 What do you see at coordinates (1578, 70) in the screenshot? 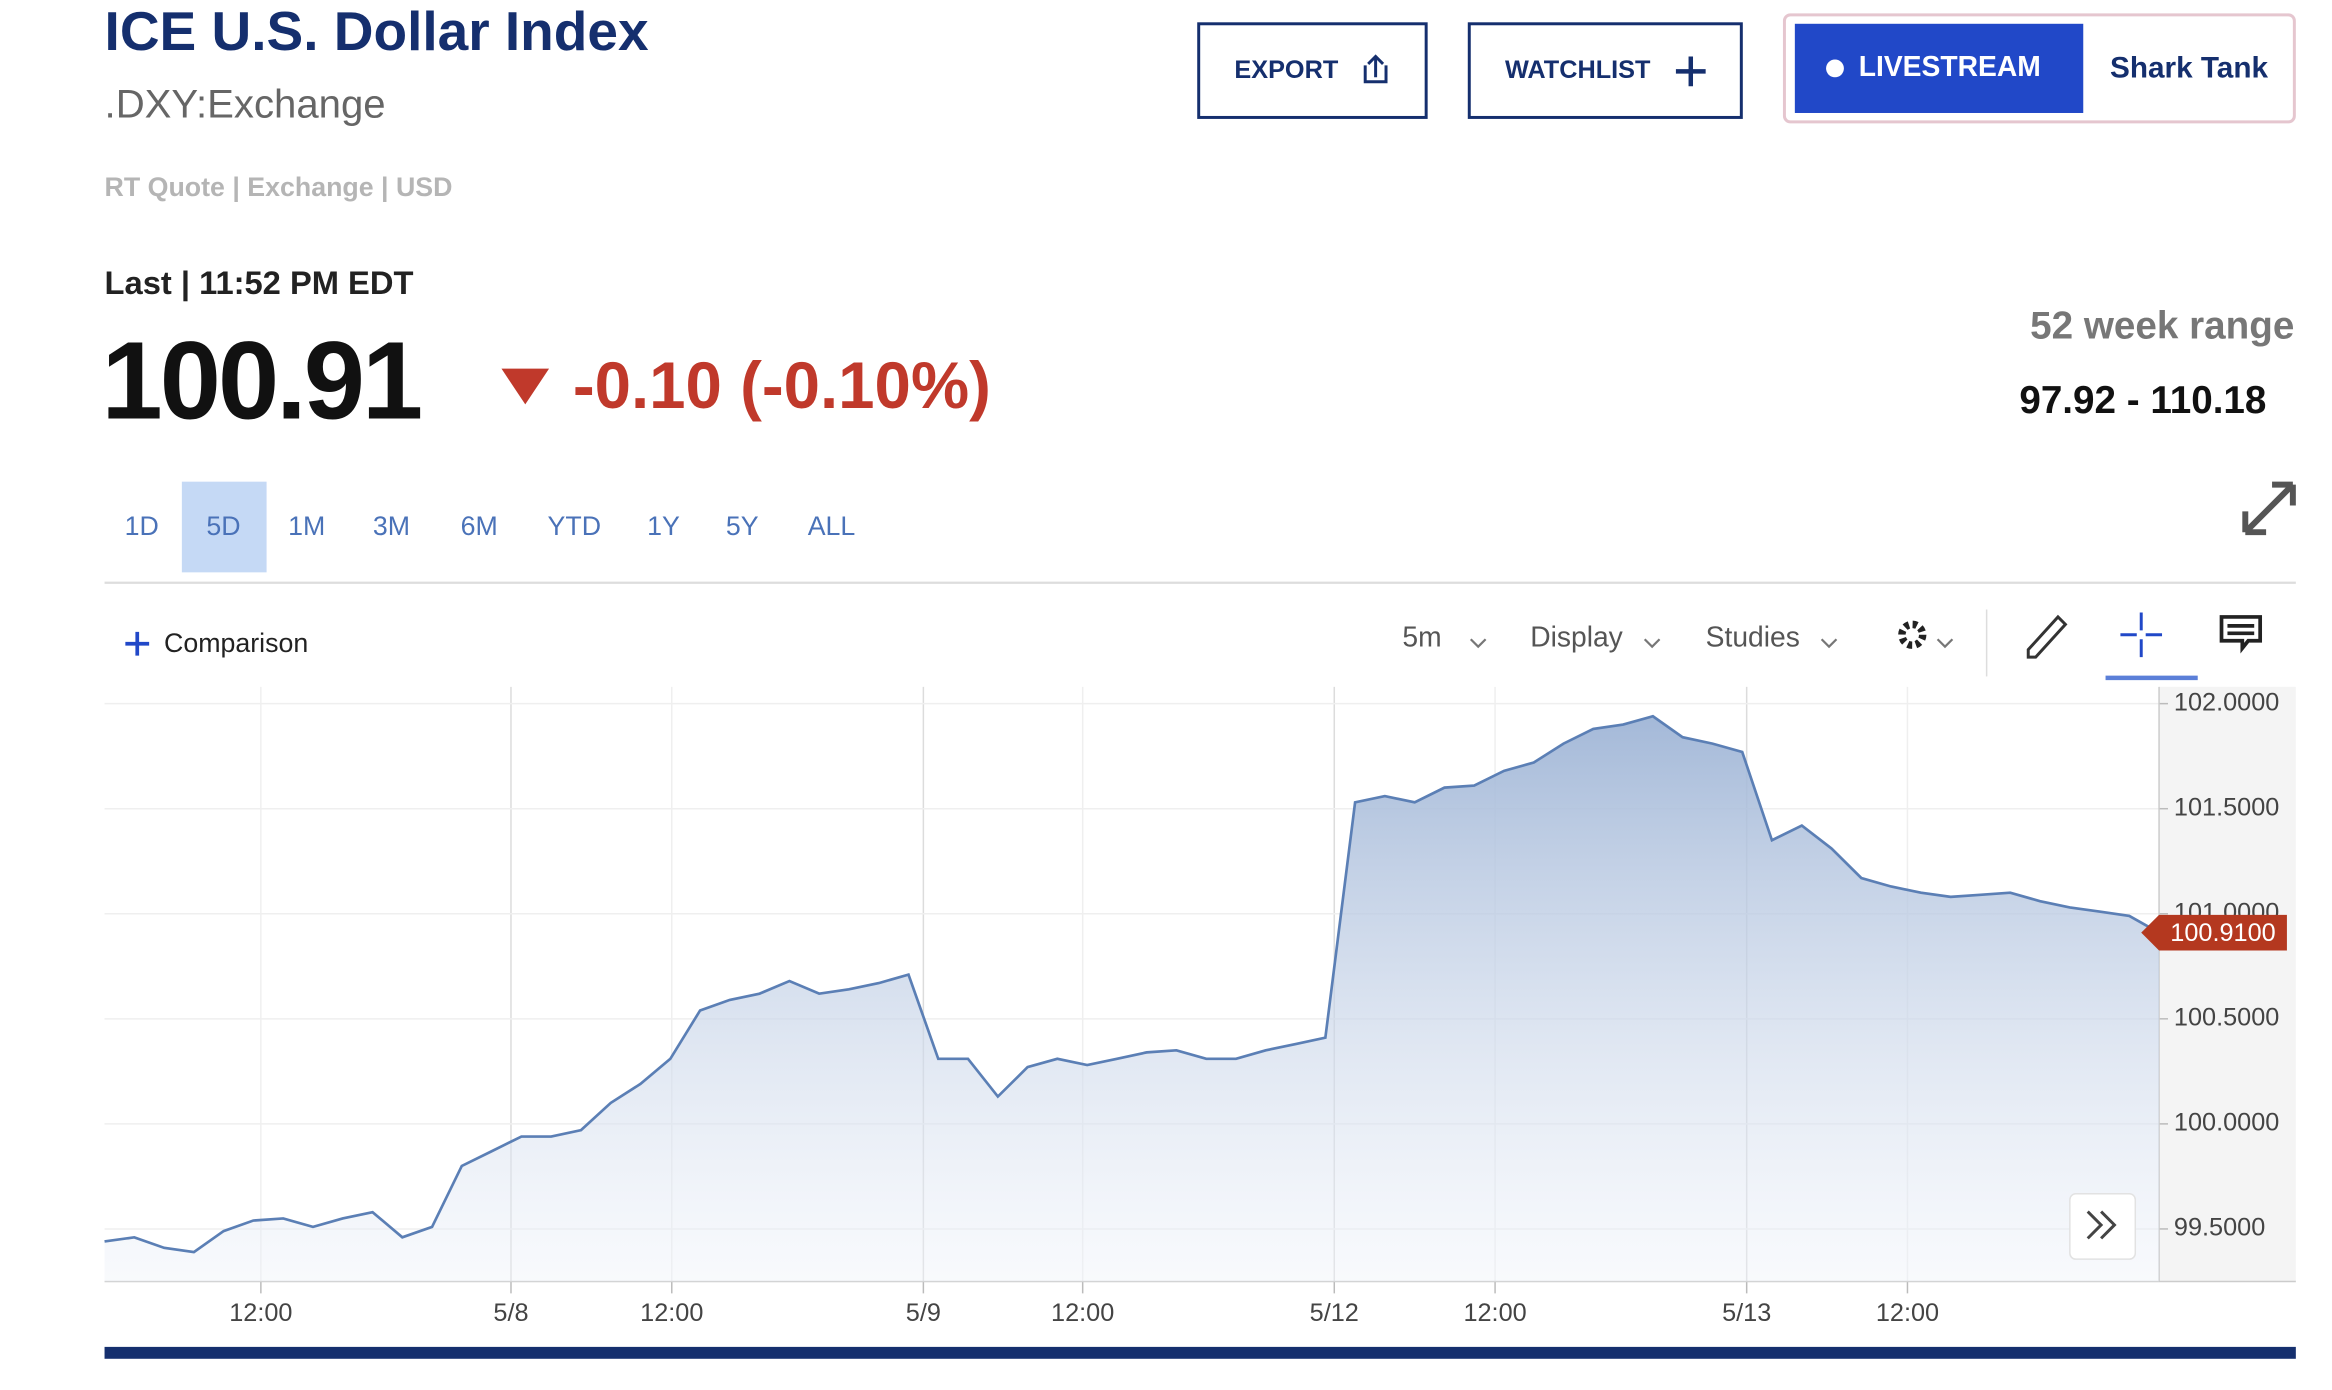
I see `button-label: WATCHLIST` at bounding box center [1578, 70].